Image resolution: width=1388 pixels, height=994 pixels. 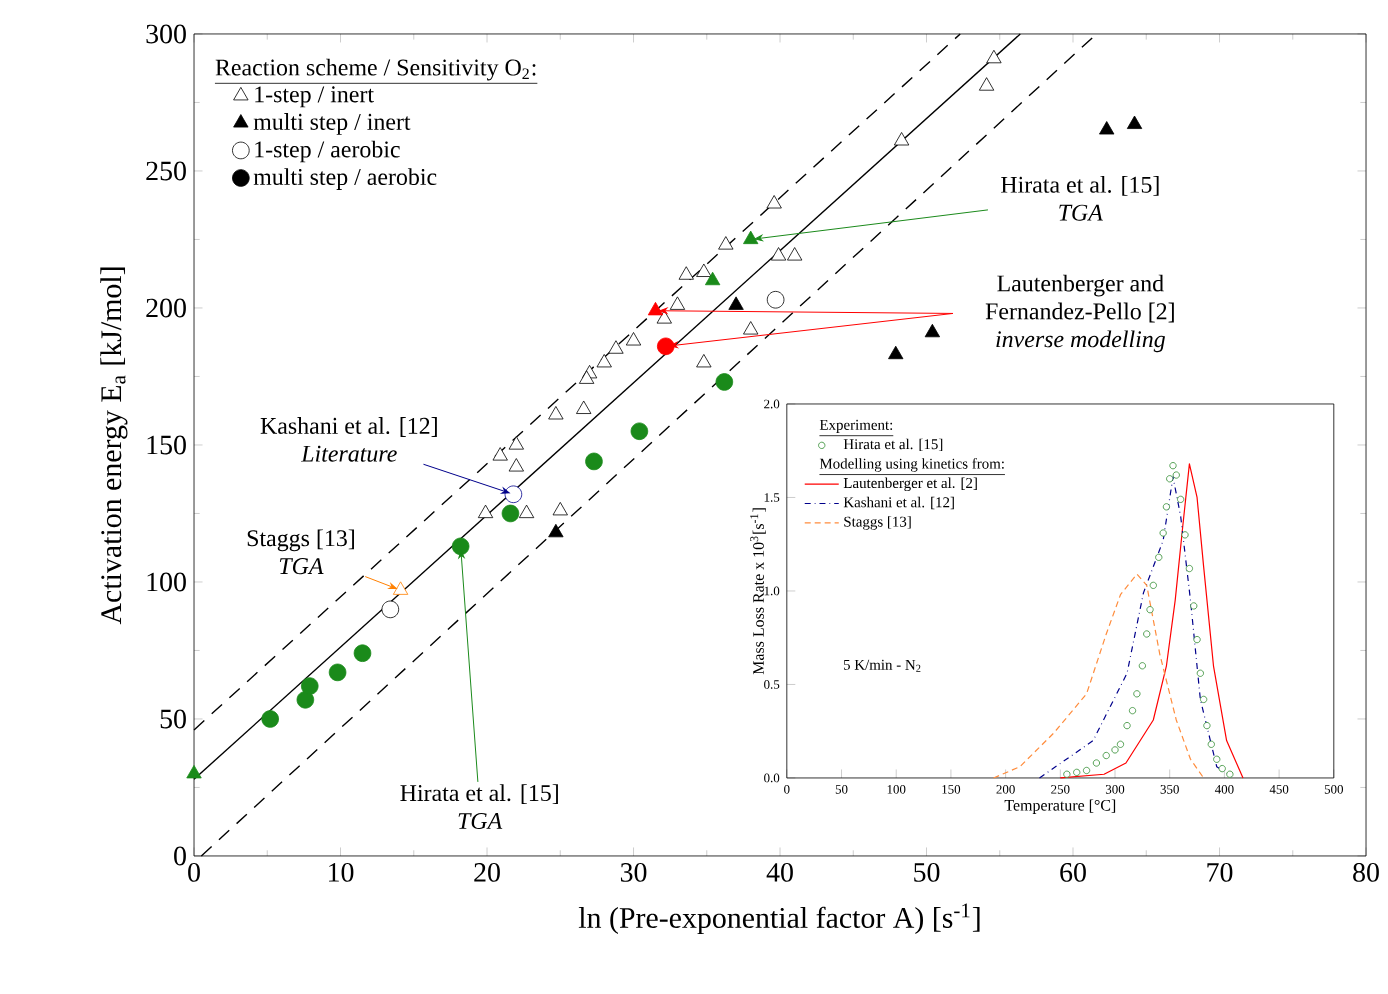 I want to click on legend-label: 1-step / aerobic, so click(x=327, y=151).